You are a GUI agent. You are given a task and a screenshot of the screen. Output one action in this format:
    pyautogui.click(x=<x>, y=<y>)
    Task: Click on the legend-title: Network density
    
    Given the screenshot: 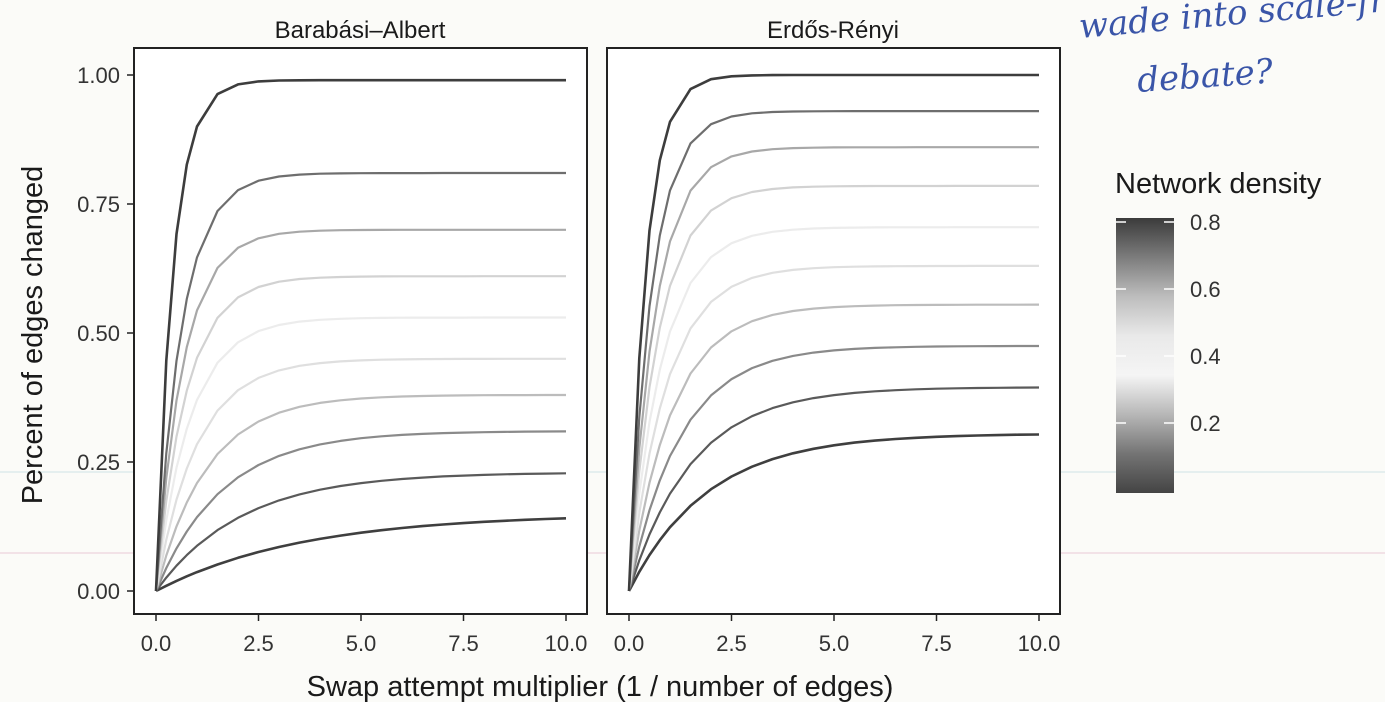 What is the action you would take?
    pyautogui.click(x=1218, y=184)
    